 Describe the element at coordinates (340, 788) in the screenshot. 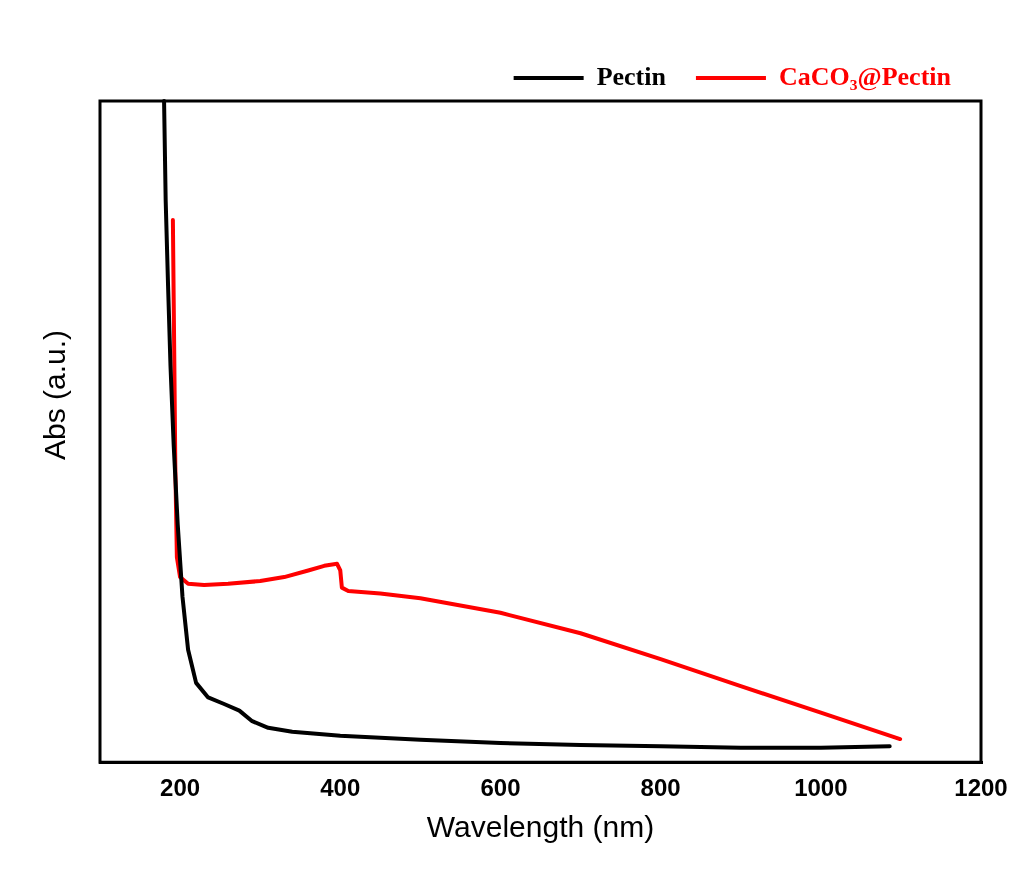

I see `x-tick-label: 400` at that location.